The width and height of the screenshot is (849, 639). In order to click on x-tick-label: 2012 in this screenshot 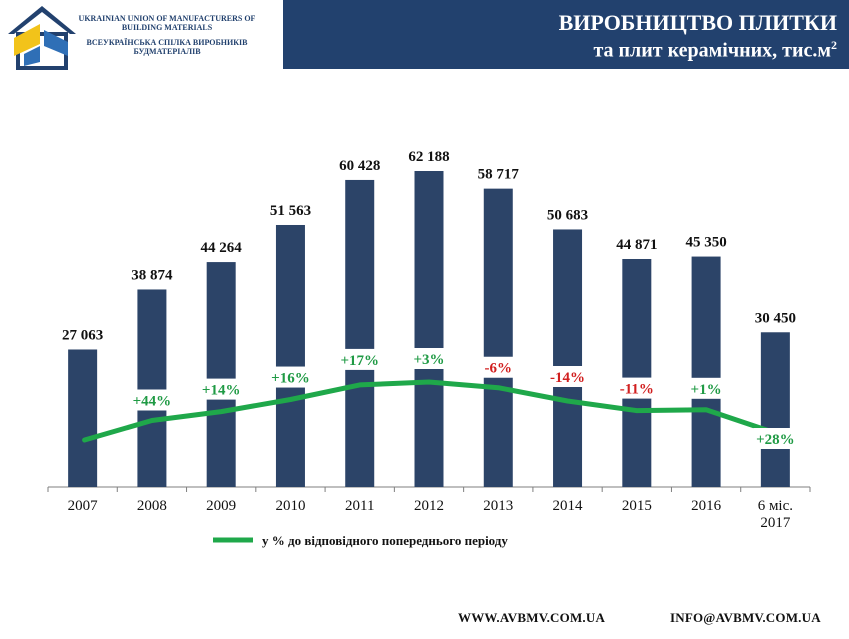, I will do `click(429, 506)`.